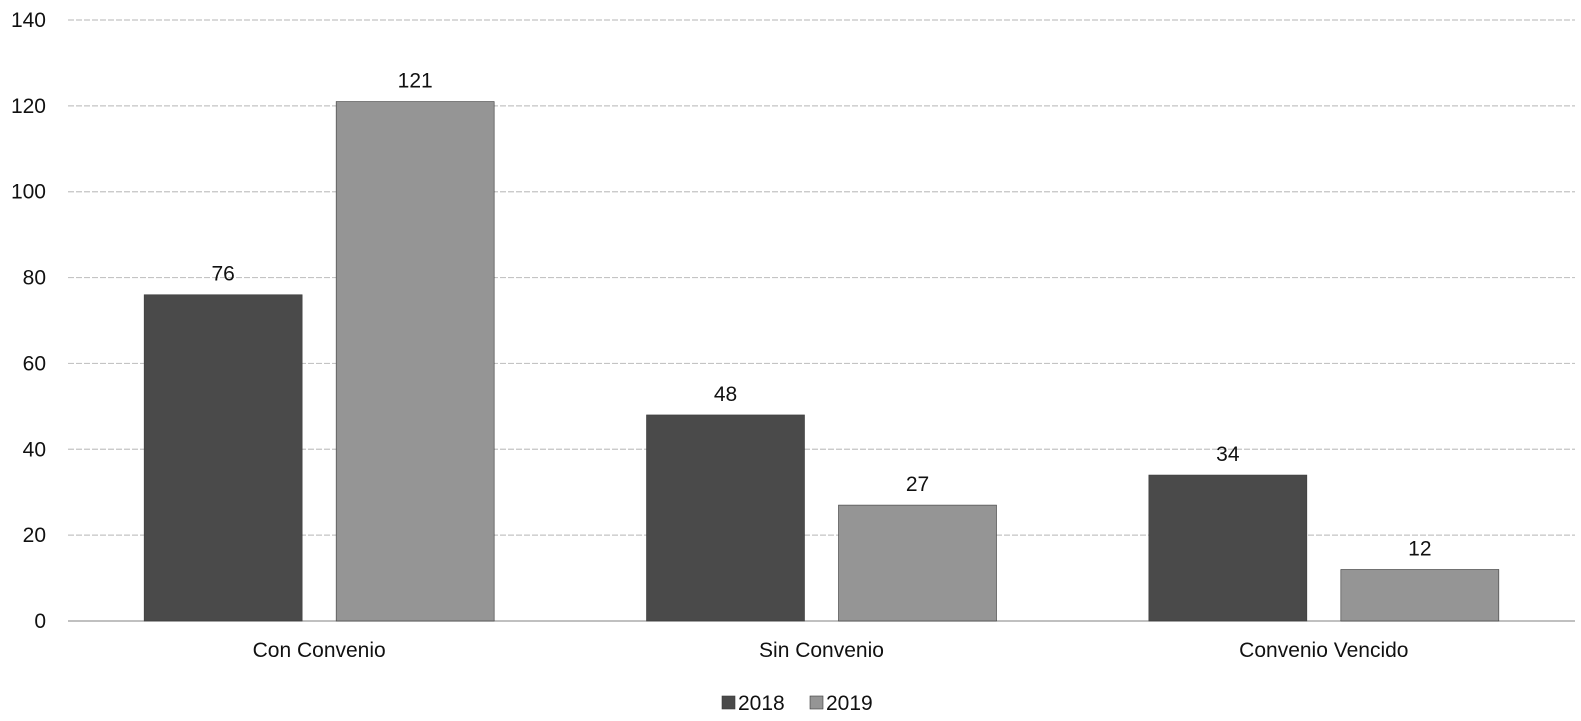 The image size is (1581, 721). Describe the element at coordinates (1419, 548) in the screenshot. I see `data-label: 12` at that location.